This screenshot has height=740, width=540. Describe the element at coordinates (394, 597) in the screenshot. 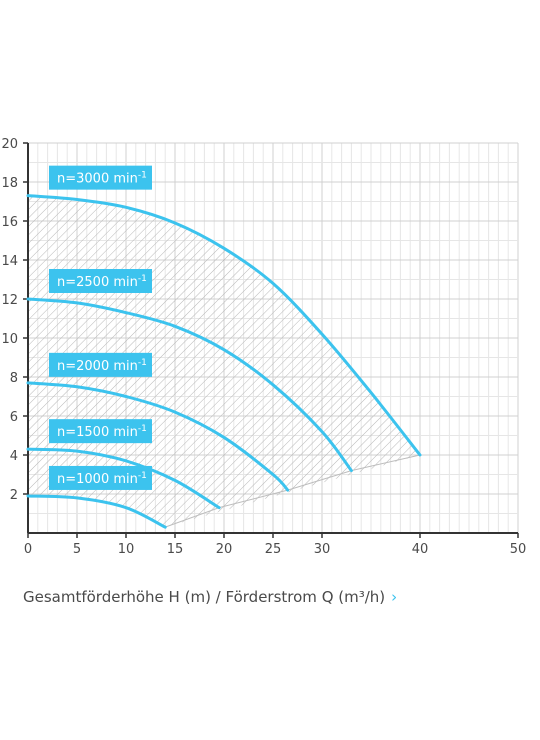

I see `chevron-right-icon: ›` at that location.